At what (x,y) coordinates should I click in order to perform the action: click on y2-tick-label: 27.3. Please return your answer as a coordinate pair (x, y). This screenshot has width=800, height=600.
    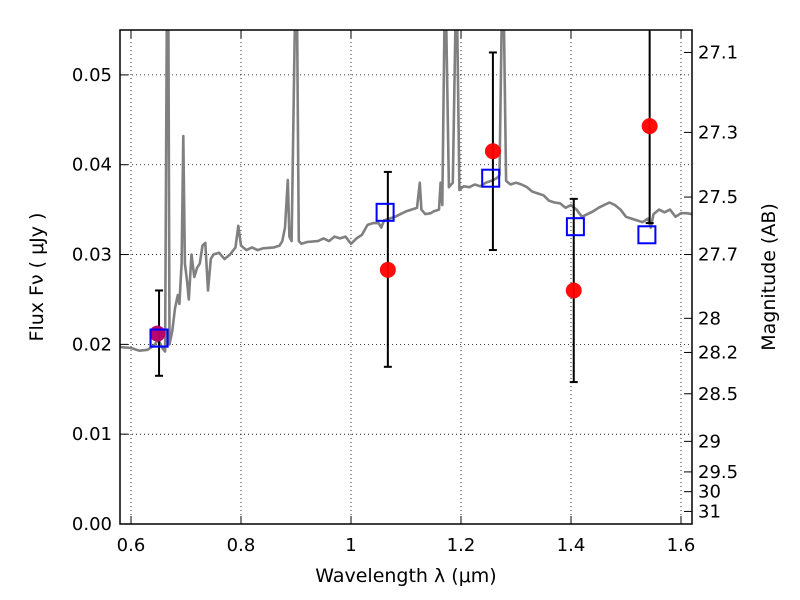
    Looking at the image, I should click on (718, 132).